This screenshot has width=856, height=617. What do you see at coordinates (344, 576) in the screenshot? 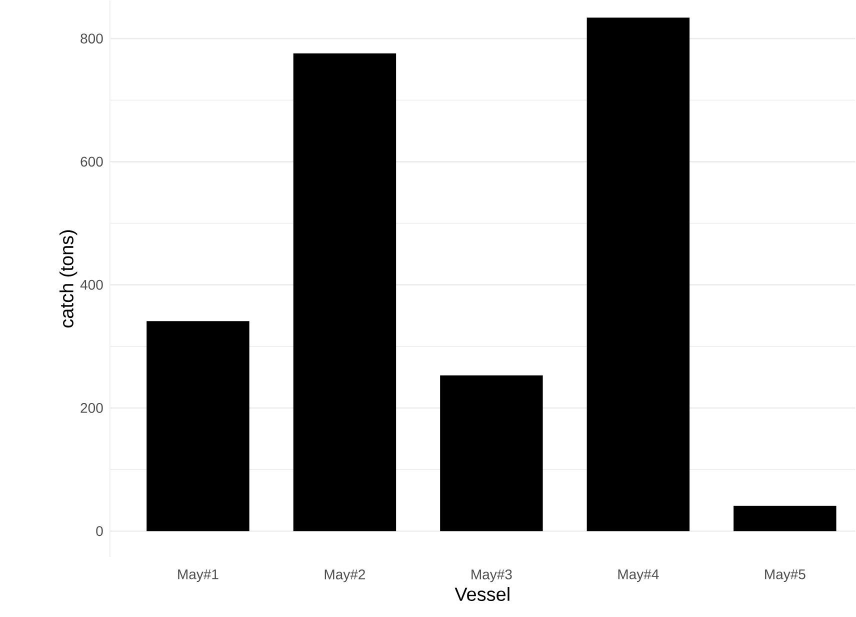
I see `x-tick-label: May#2` at bounding box center [344, 576].